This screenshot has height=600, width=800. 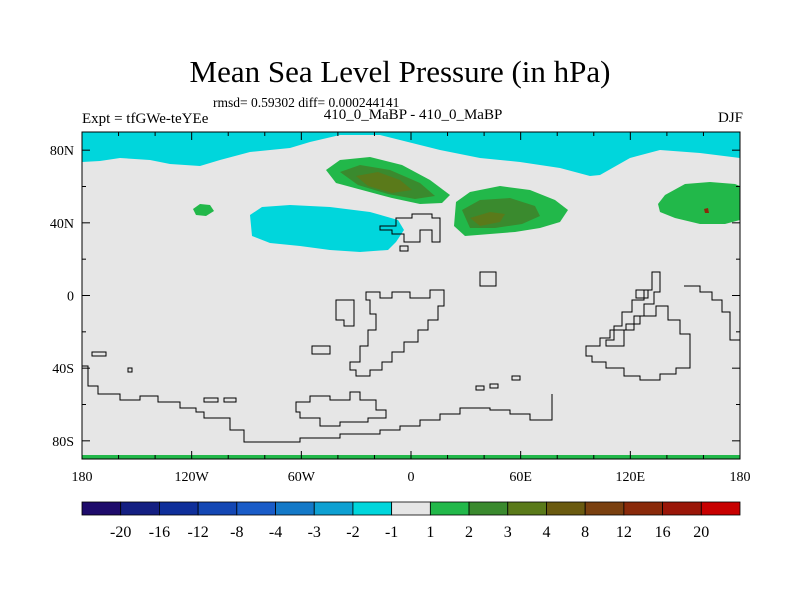 What do you see at coordinates (585, 532) in the screenshot?
I see `colorbar-label: 8` at bounding box center [585, 532].